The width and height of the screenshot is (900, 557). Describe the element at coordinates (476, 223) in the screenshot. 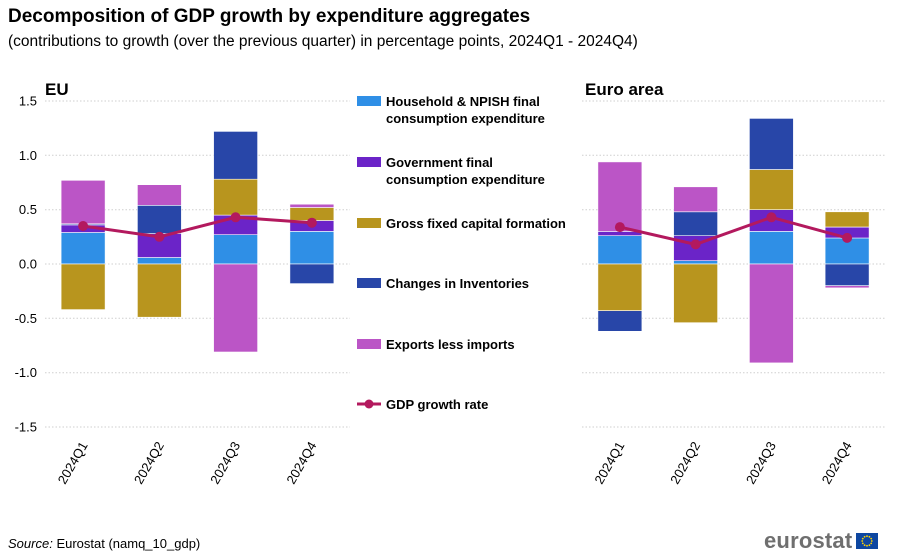

I see `legend-label: Gross fixed capital formation` at that location.